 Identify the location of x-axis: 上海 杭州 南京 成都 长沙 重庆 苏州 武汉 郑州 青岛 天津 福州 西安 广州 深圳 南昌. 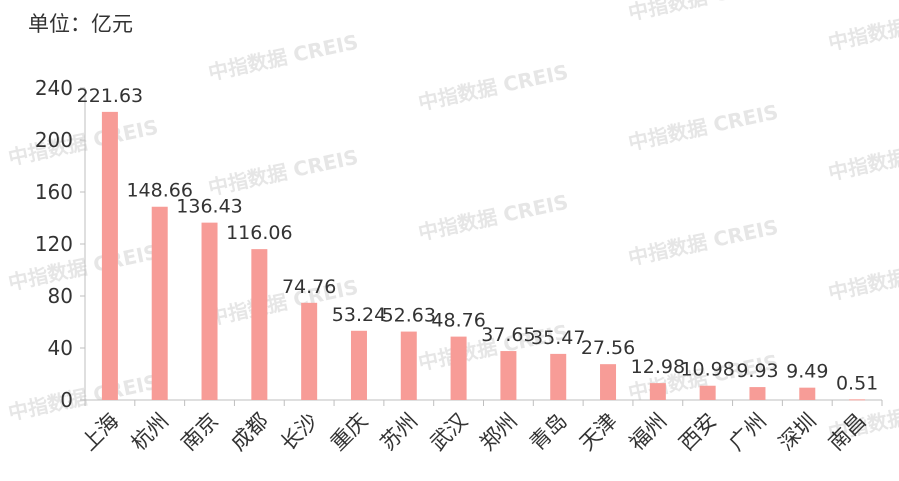
(480, 427).